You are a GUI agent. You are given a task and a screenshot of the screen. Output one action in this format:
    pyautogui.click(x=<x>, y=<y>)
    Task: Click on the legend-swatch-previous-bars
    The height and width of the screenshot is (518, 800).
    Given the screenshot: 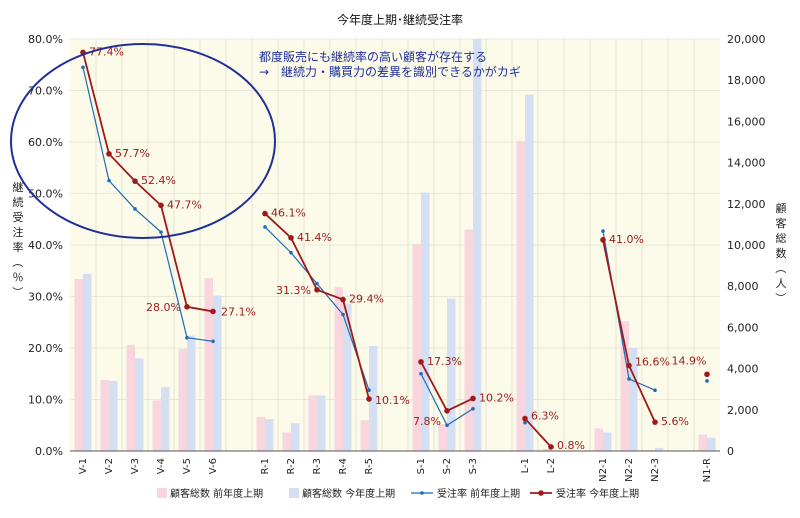 What is the action you would take?
    pyautogui.click(x=162, y=493)
    